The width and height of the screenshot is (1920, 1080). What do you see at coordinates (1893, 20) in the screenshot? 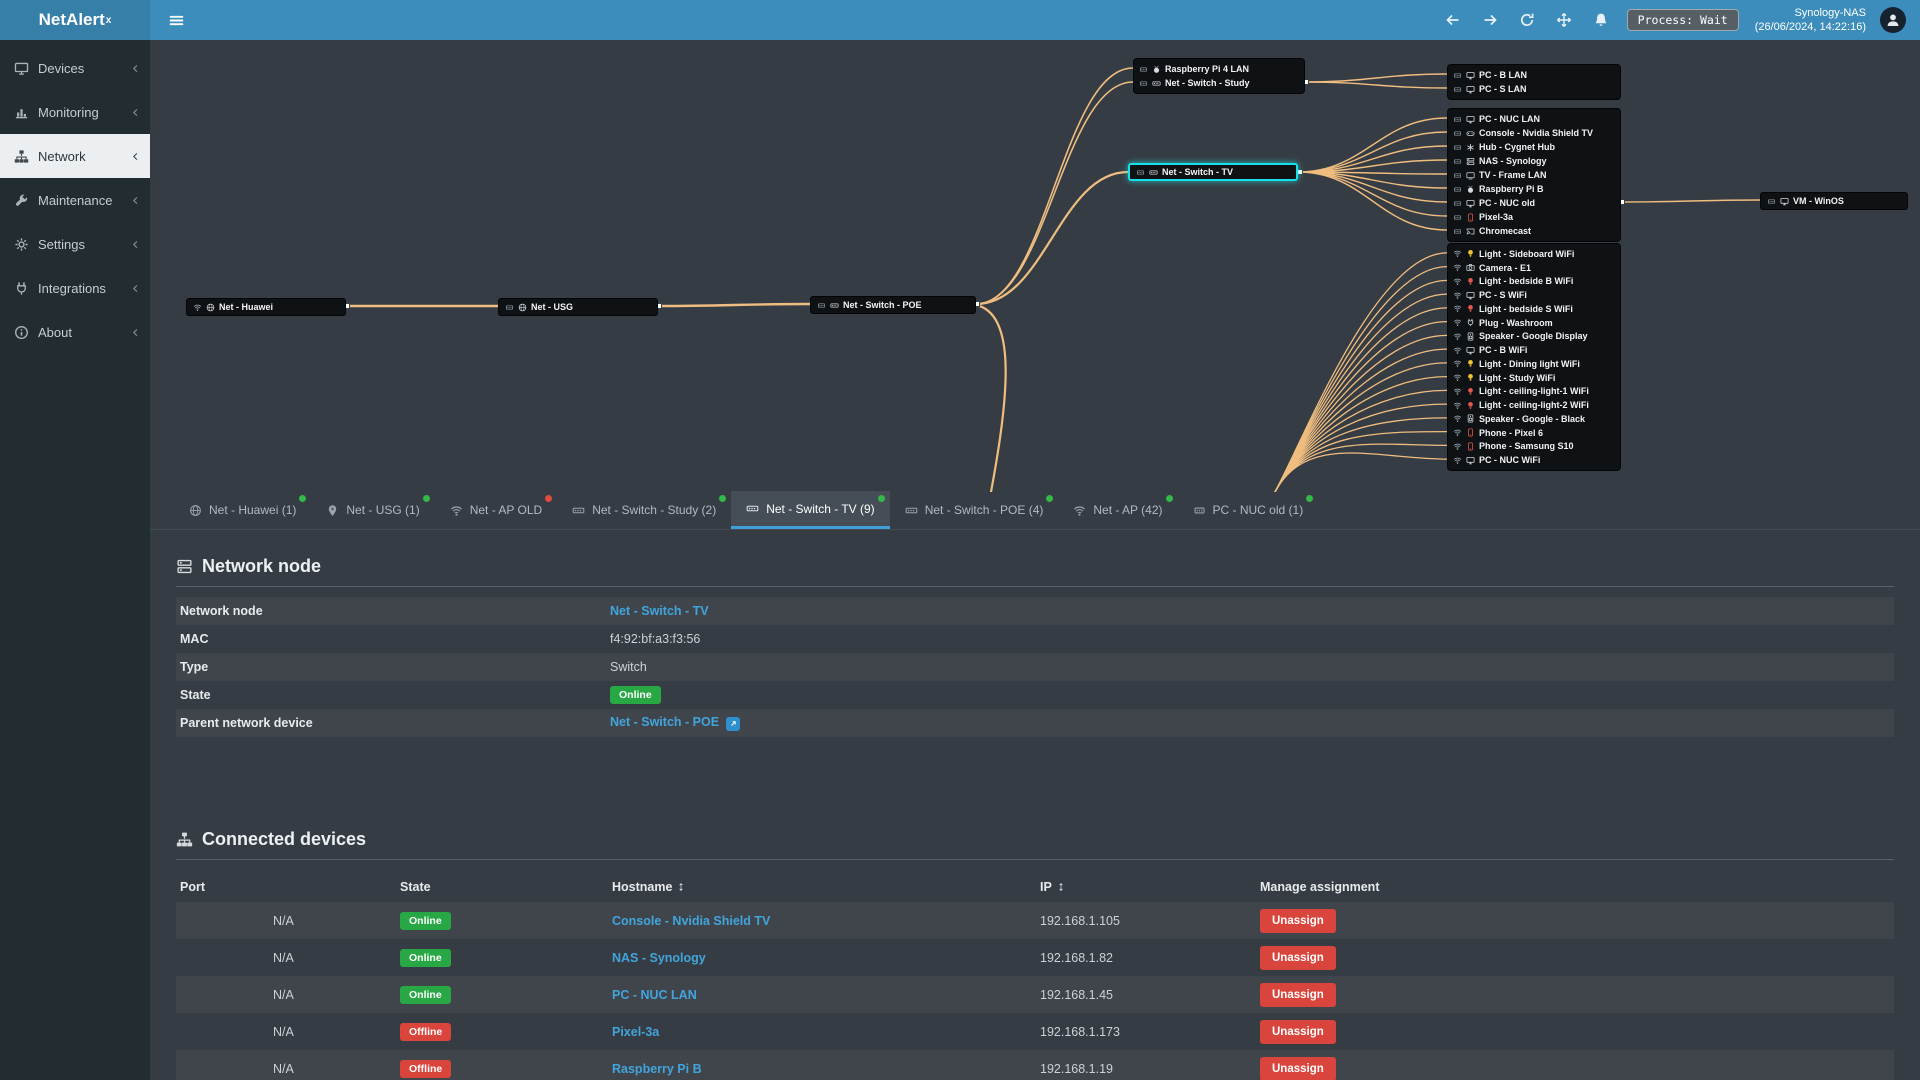
I see `avatar` at bounding box center [1893, 20].